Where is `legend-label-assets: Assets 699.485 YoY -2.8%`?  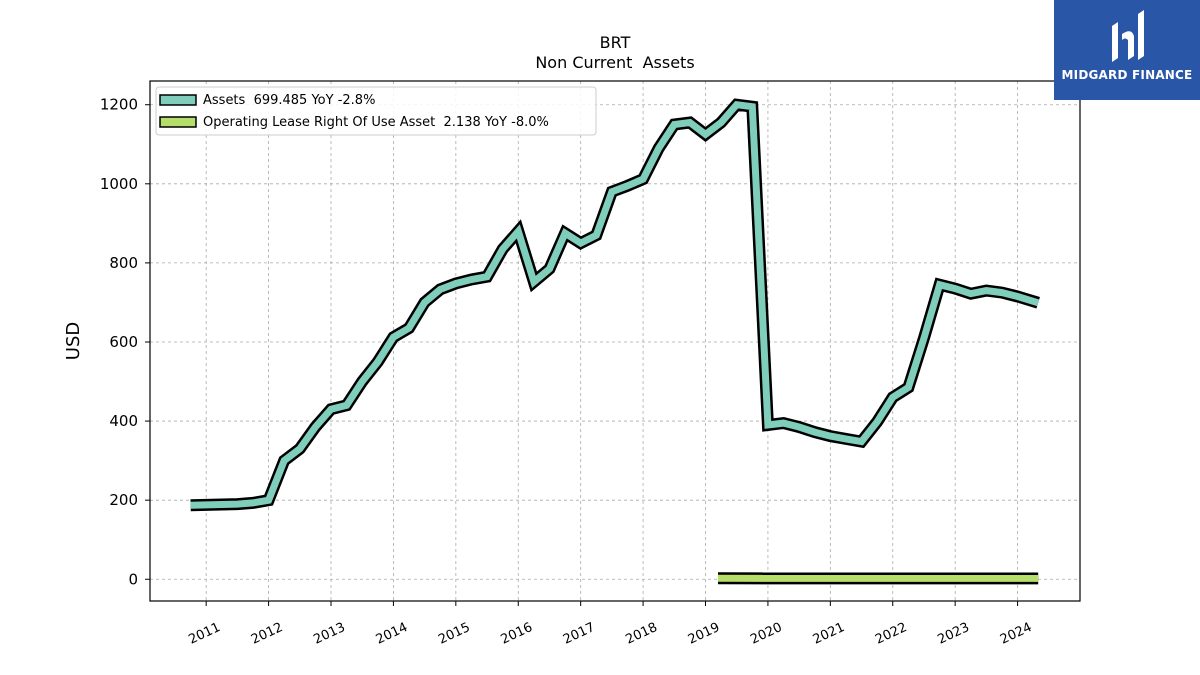 legend-label-assets: Assets 699.485 YoY -2.8% is located at coordinates (289, 100).